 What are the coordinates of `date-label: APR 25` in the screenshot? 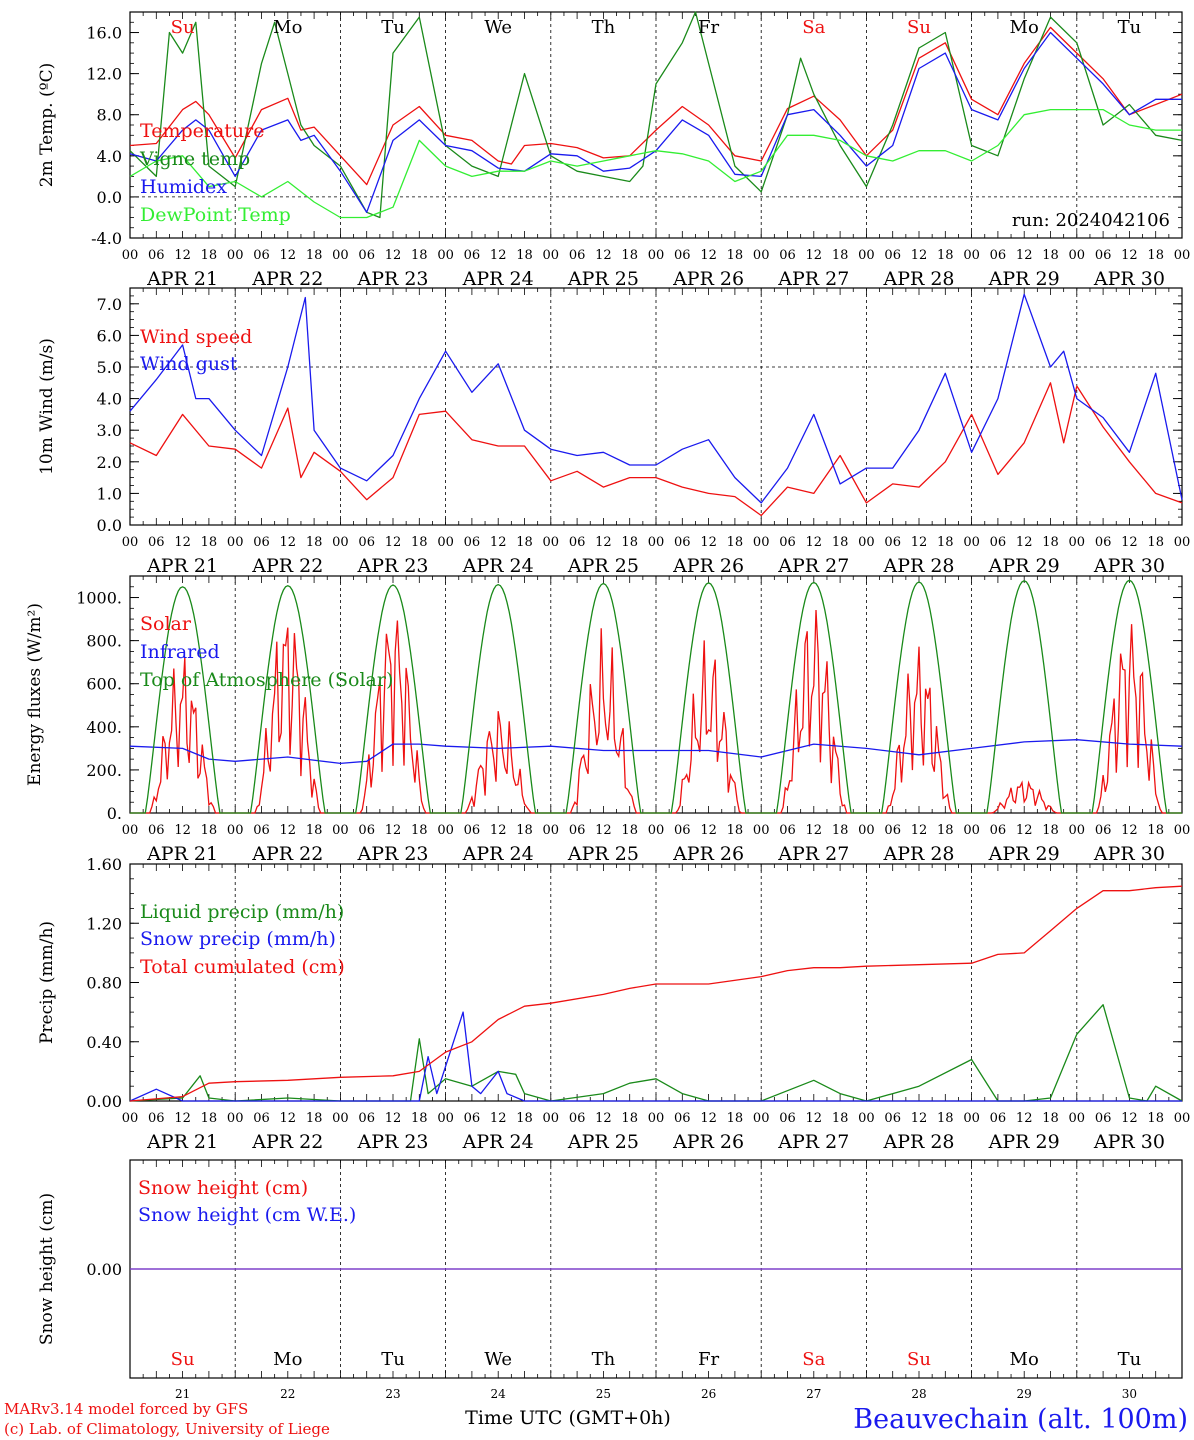 It's located at (603, 566).